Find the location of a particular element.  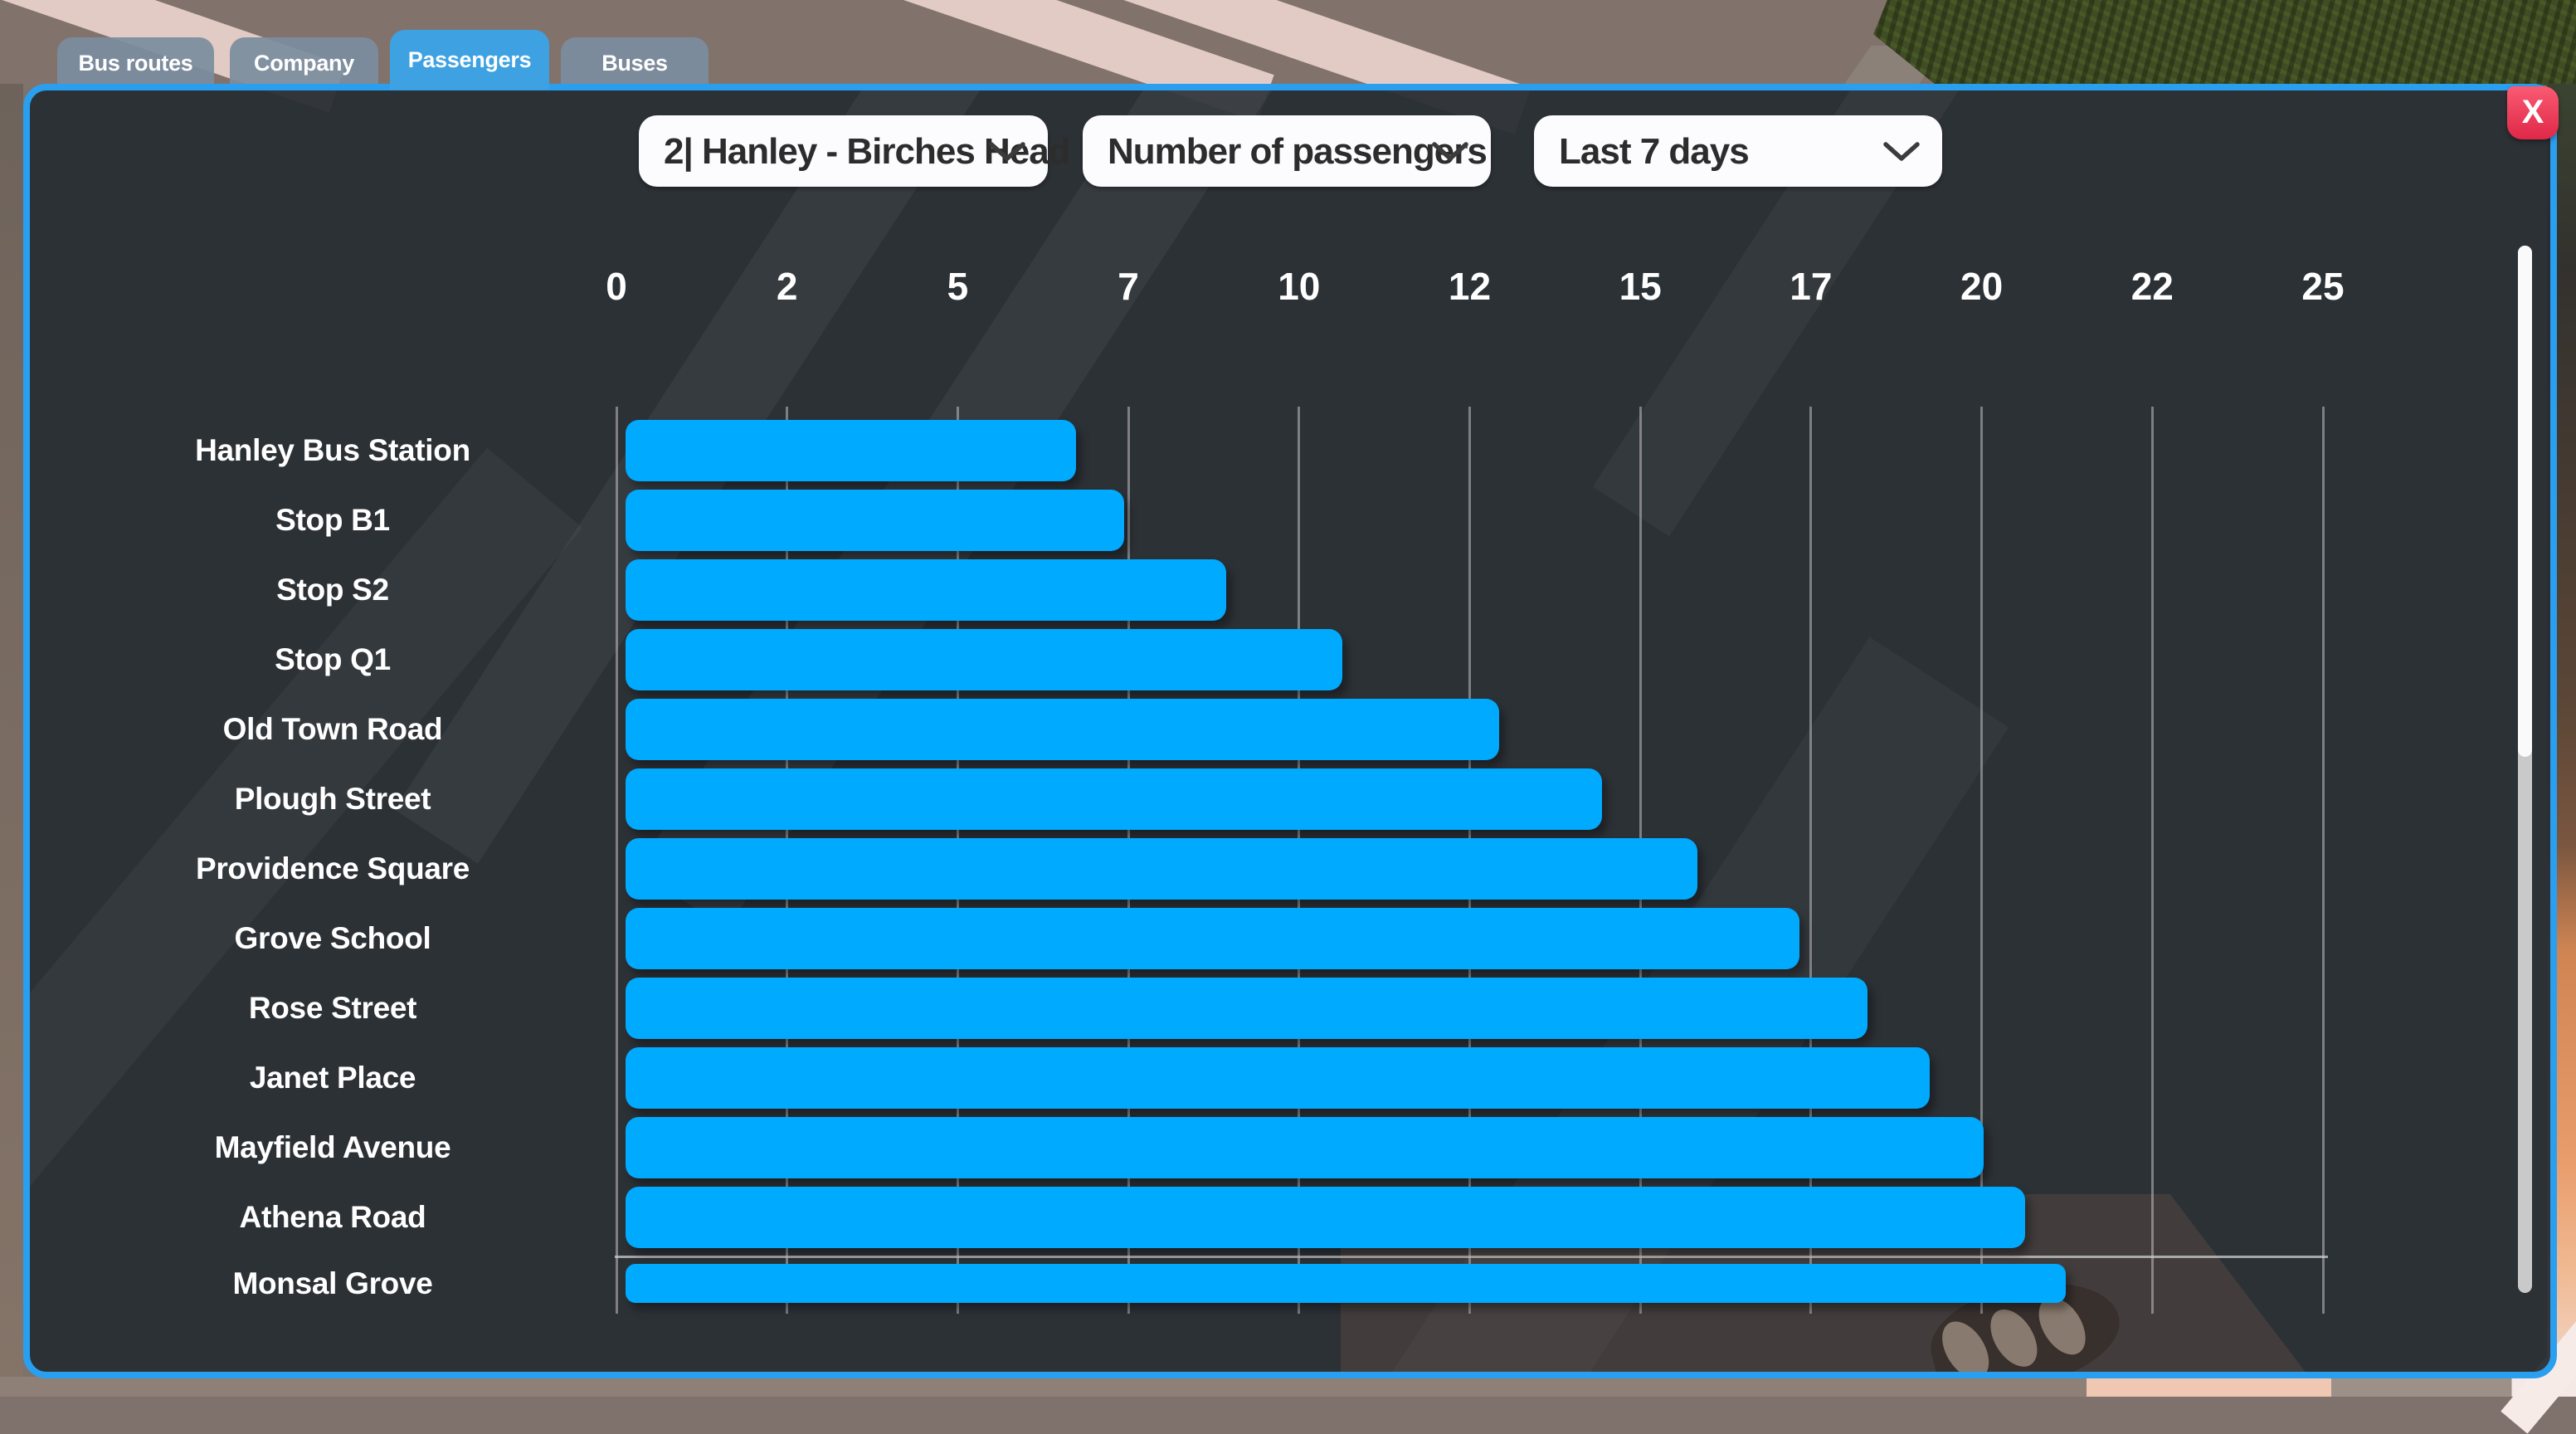

x-tick-label: 7 is located at coordinates (1128, 287).